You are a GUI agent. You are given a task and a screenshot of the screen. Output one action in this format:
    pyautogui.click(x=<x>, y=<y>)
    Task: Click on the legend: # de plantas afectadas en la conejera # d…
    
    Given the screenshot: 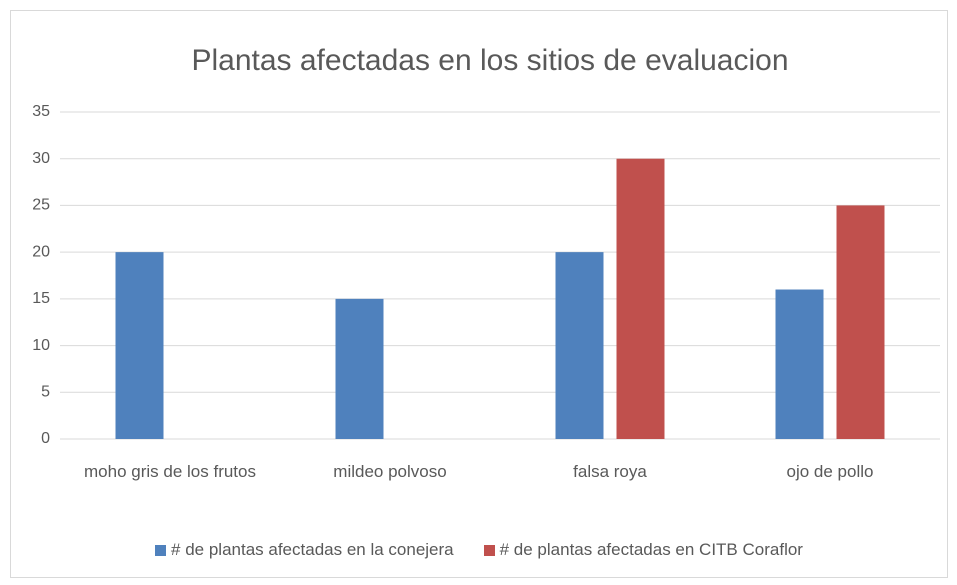 What is the action you would take?
    pyautogui.click(x=479, y=550)
    